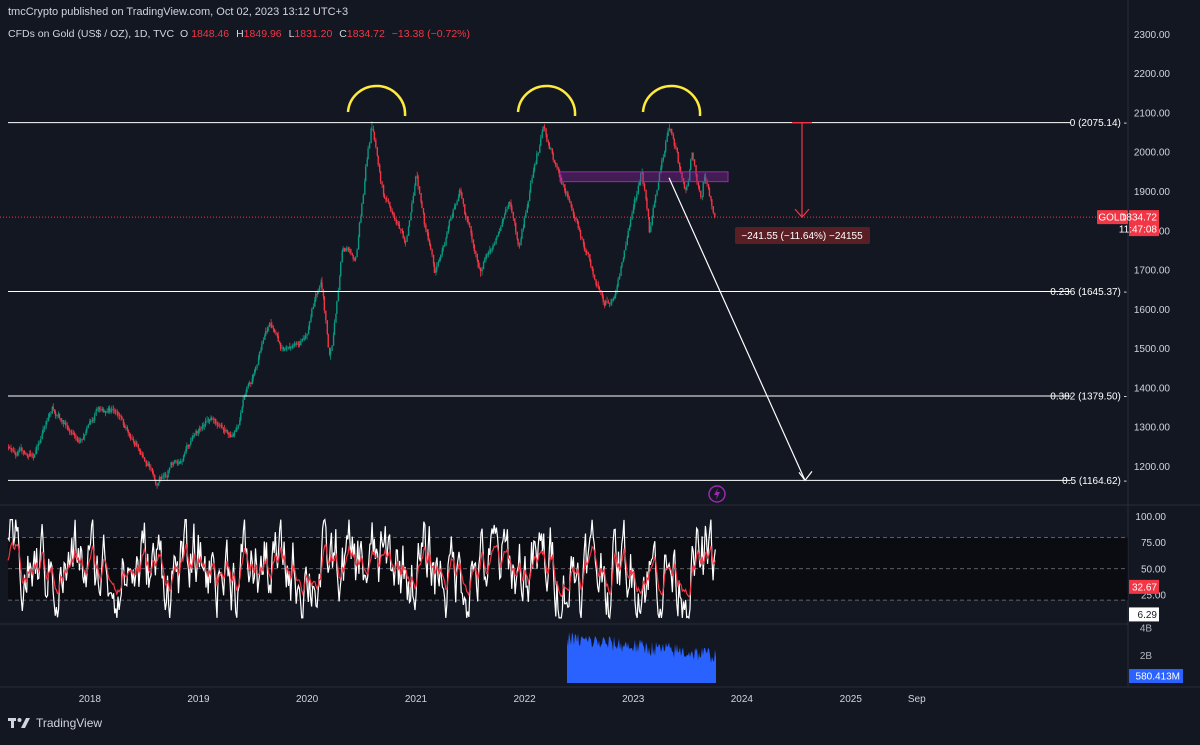 Image resolution: width=1200 pixels, height=745 pixels. What do you see at coordinates (567, 123) in the screenshot?
I see `fib-level: 0 (2075.14) -` at bounding box center [567, 123].